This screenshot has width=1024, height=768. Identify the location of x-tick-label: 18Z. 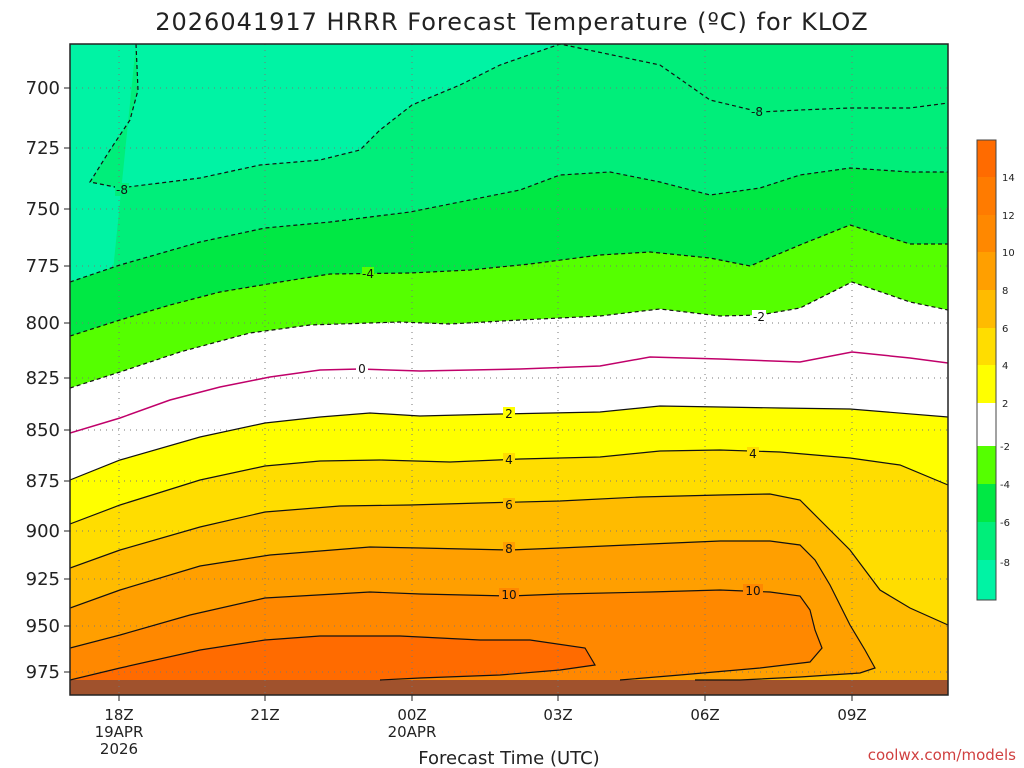
(118, 715).